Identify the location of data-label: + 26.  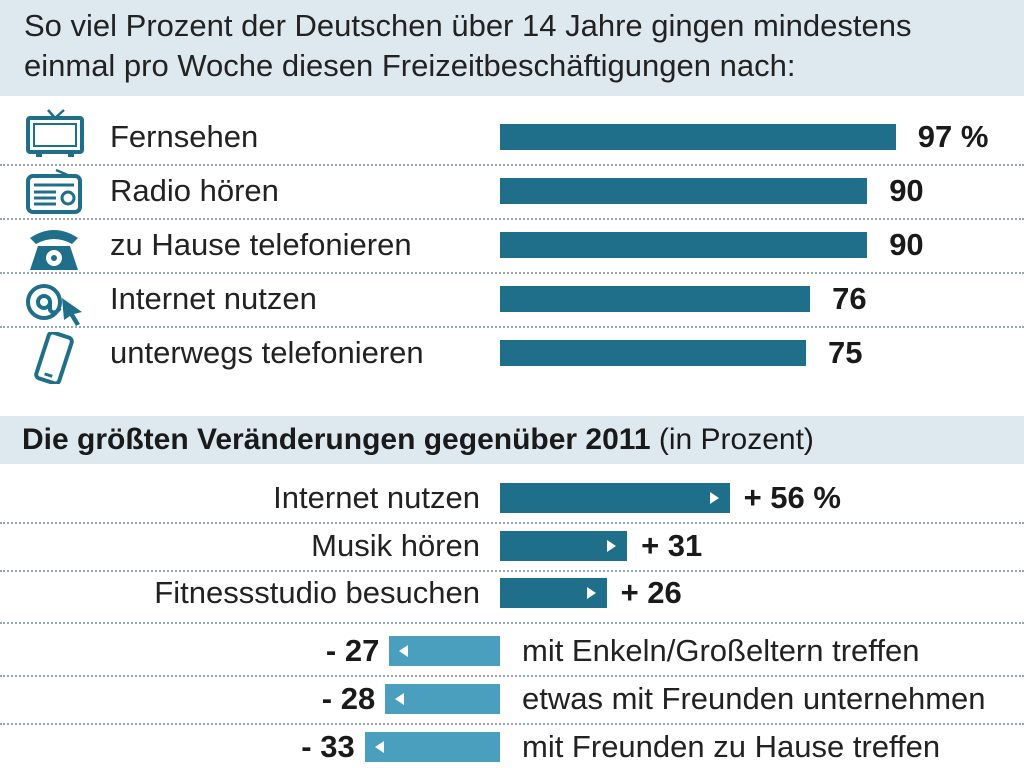
(651, 592).